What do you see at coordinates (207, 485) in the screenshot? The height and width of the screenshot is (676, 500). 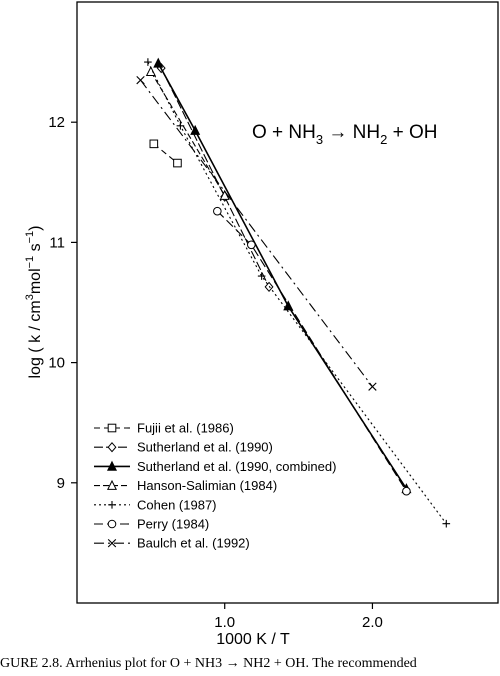 I see `legend-label: Hanson-Salimian (1984)` at bounding box center [207, 485].